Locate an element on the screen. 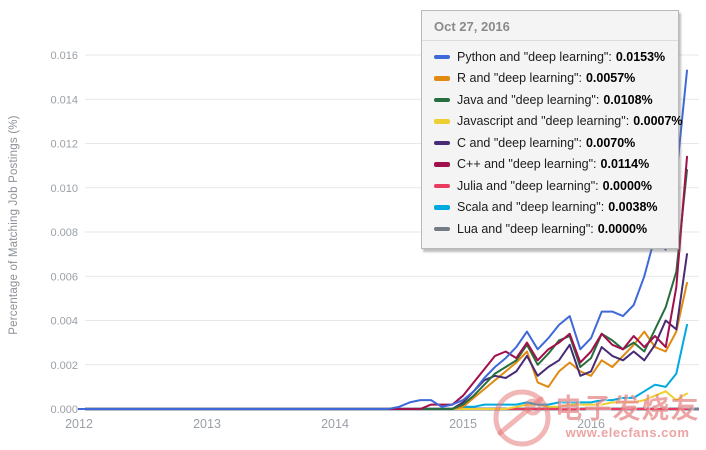  series-value: 0.0114% is located at coordinates (625, 164).